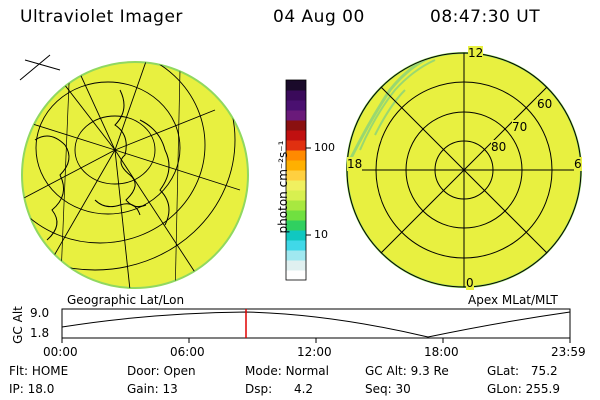  What do you see at coordinates (499, 147) in the screenshot?
I see `lat-label-80: 80` at bounding box center [499, 147].